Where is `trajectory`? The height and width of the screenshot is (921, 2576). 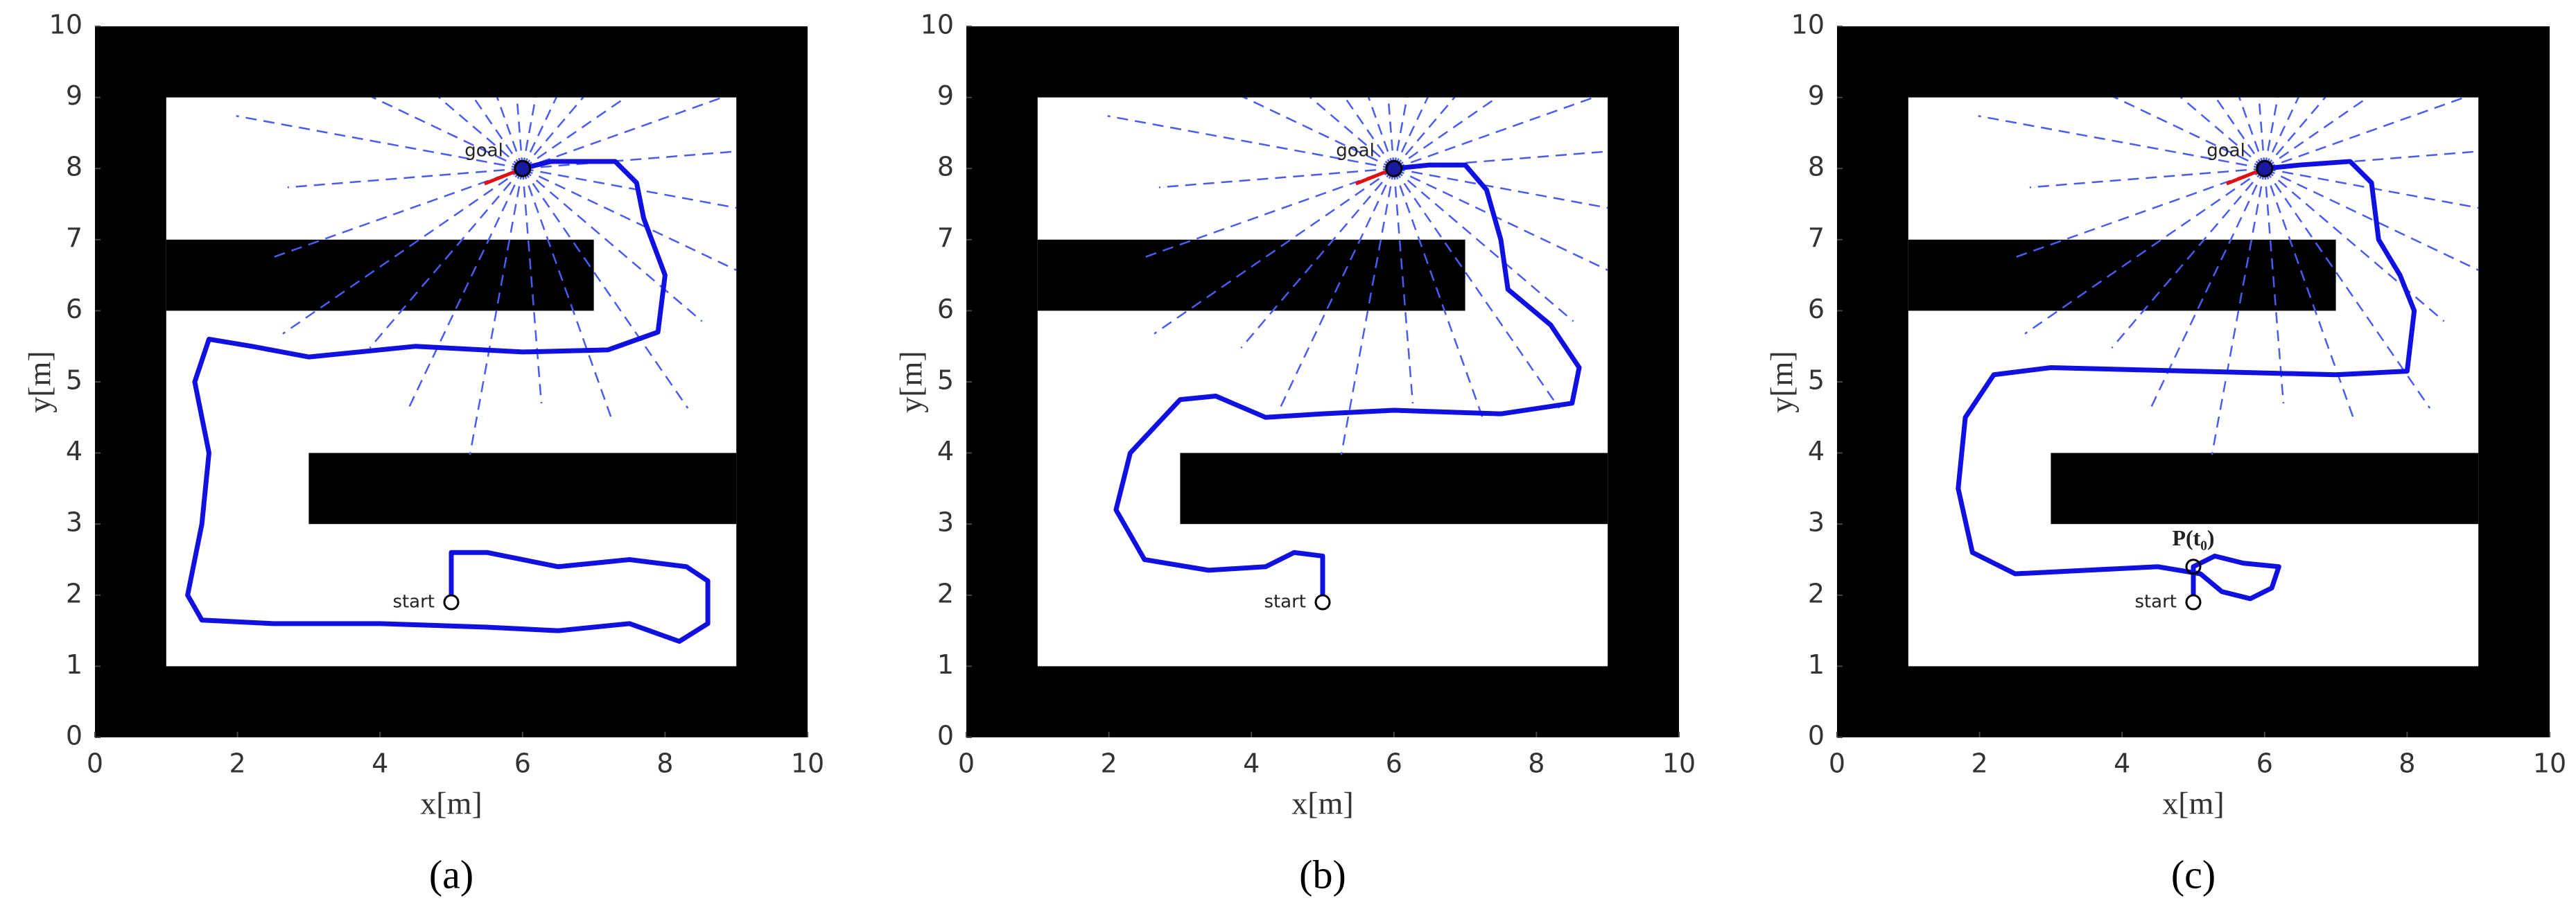
trajectory is located at coordinates (448, 401).